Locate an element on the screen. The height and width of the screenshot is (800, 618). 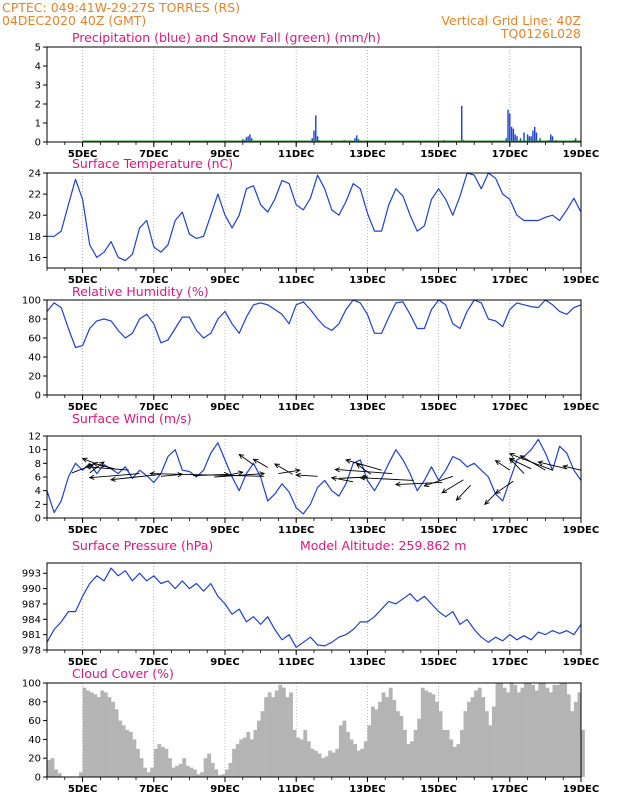
y-tick-label: 987 is located at coordinates (31, 604).